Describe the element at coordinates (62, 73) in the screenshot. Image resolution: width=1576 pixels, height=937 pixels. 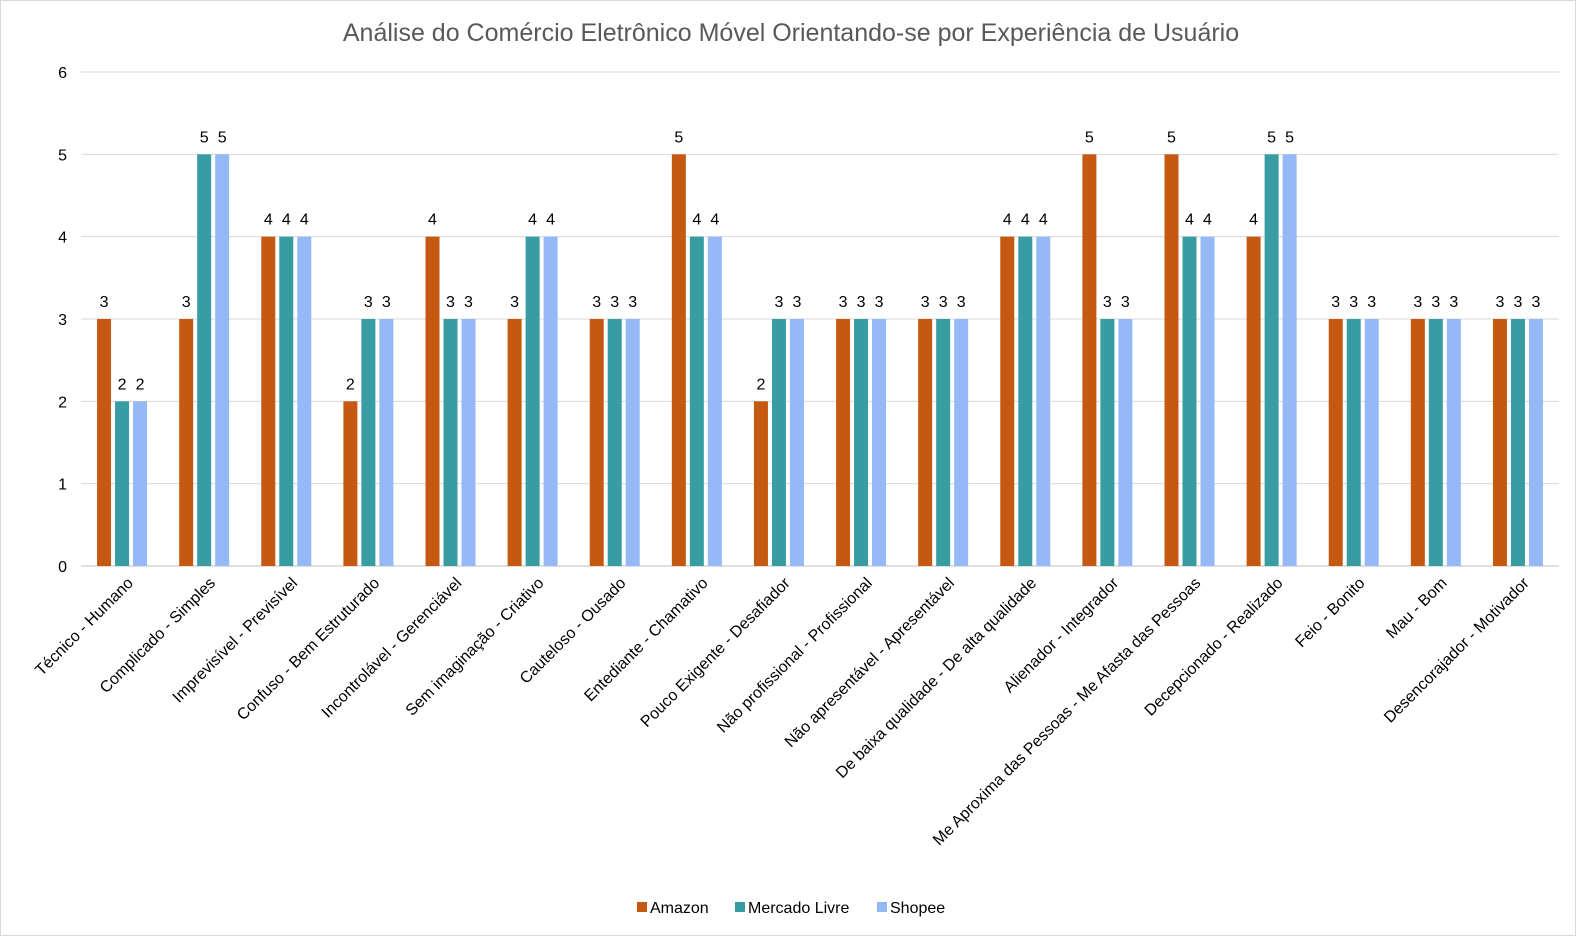
I see `y-tick-label: 6` at that location.